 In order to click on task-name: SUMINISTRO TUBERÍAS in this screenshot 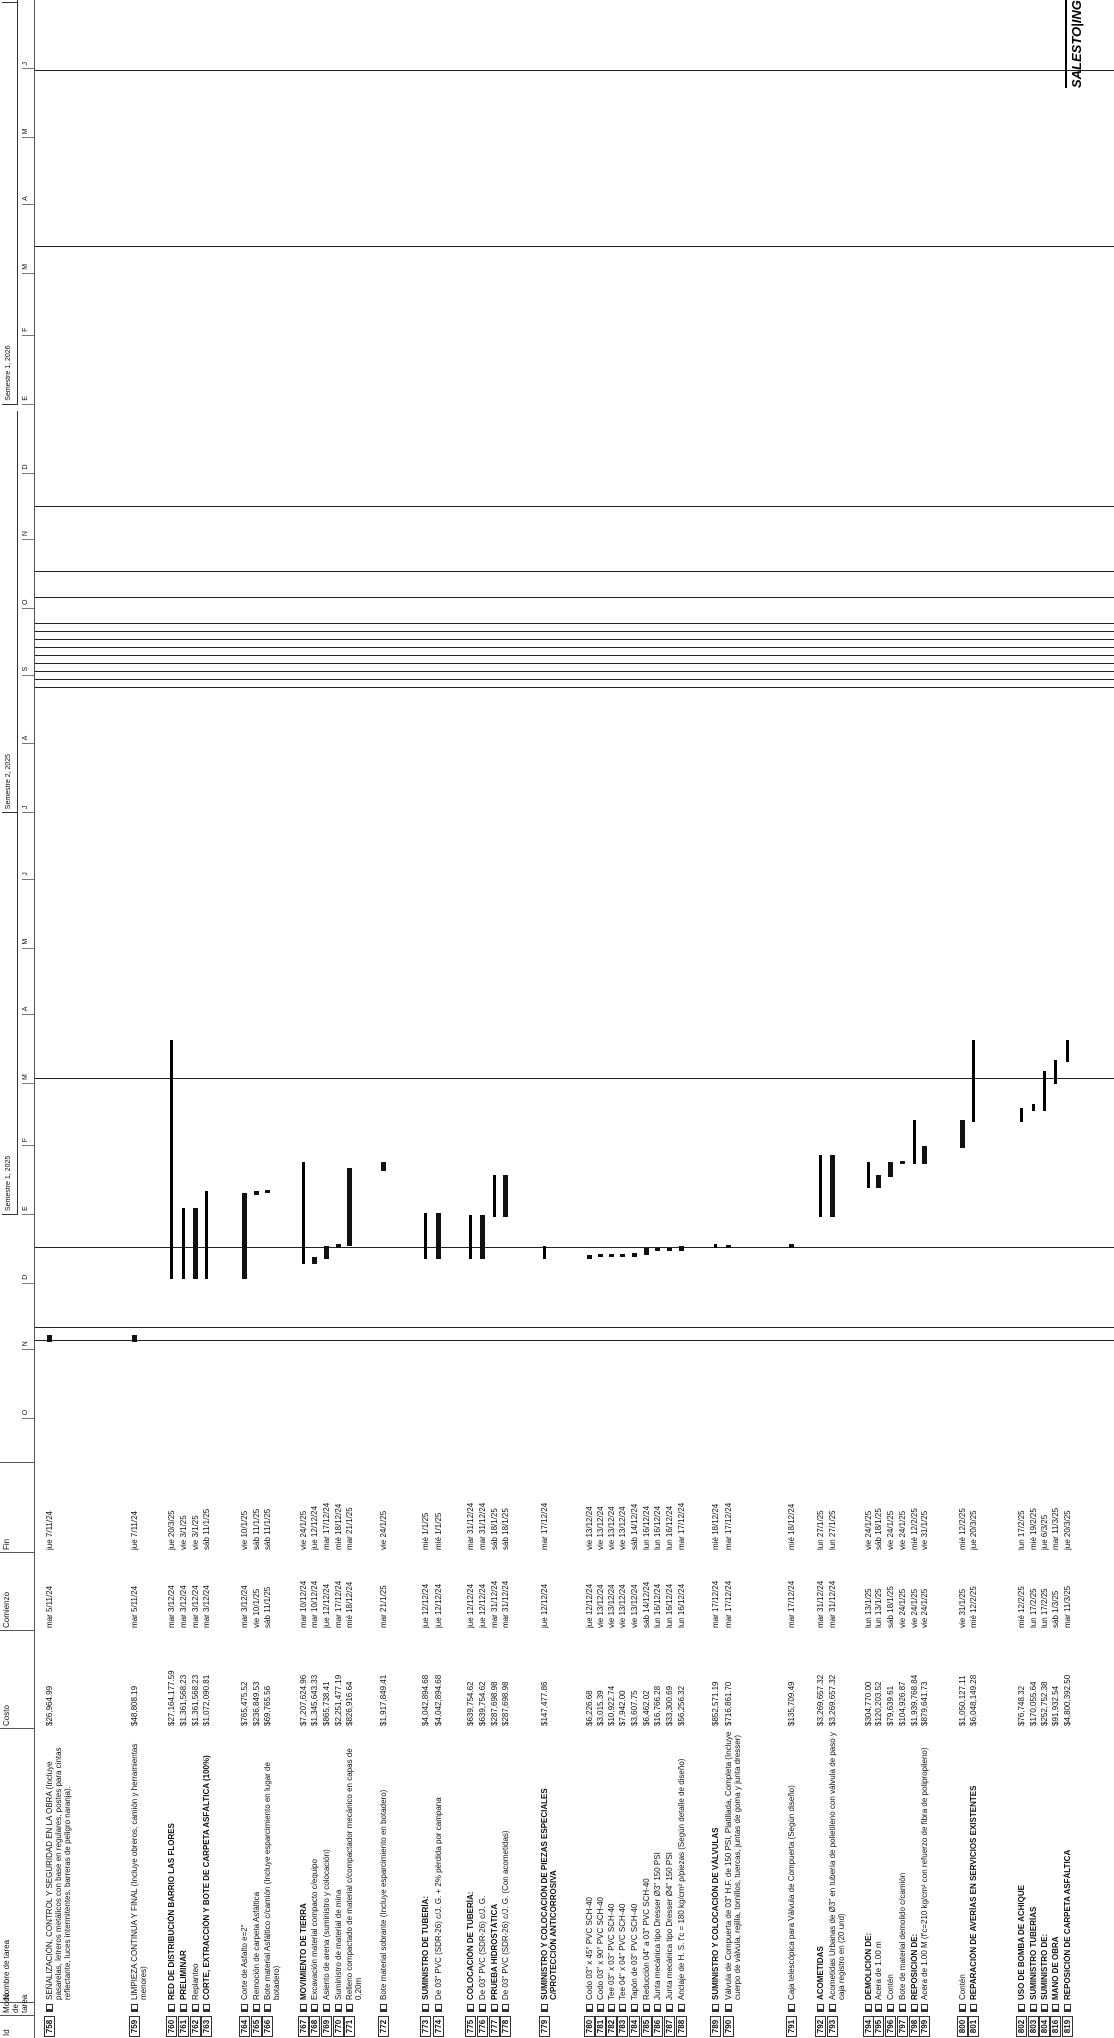, I will do `click(1034, 1953)`.